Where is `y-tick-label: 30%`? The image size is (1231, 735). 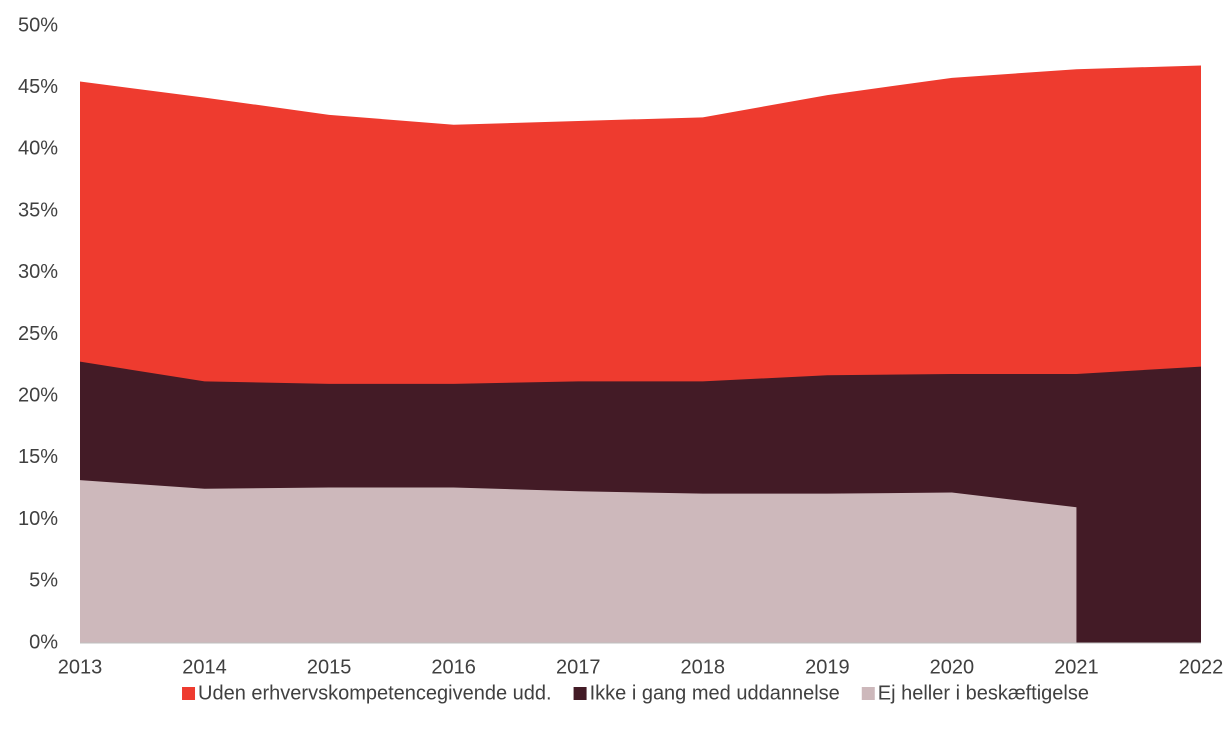 y-tick-label: 30% is located at coordinates (38, 272).